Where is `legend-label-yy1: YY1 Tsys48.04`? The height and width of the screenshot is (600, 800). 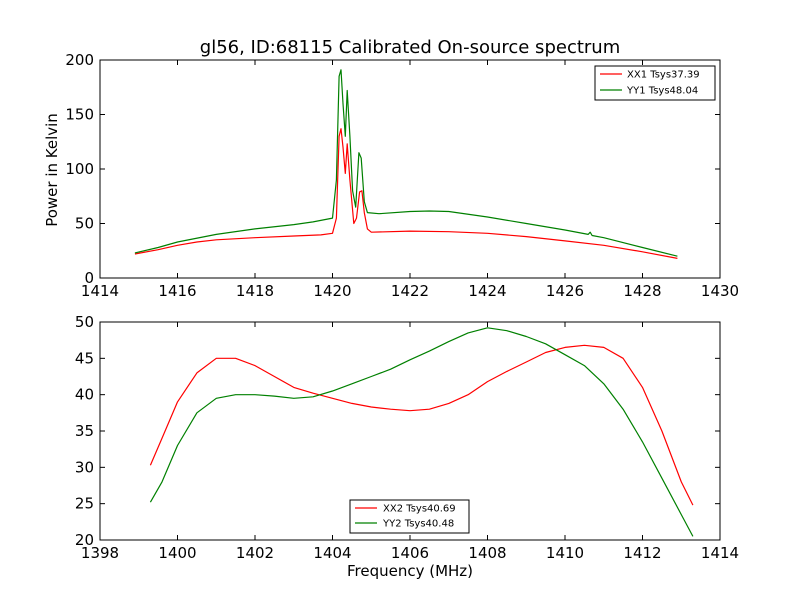
legend-label-yy1: YY1 Tsys48.04 is located at coordinates (662, 91).